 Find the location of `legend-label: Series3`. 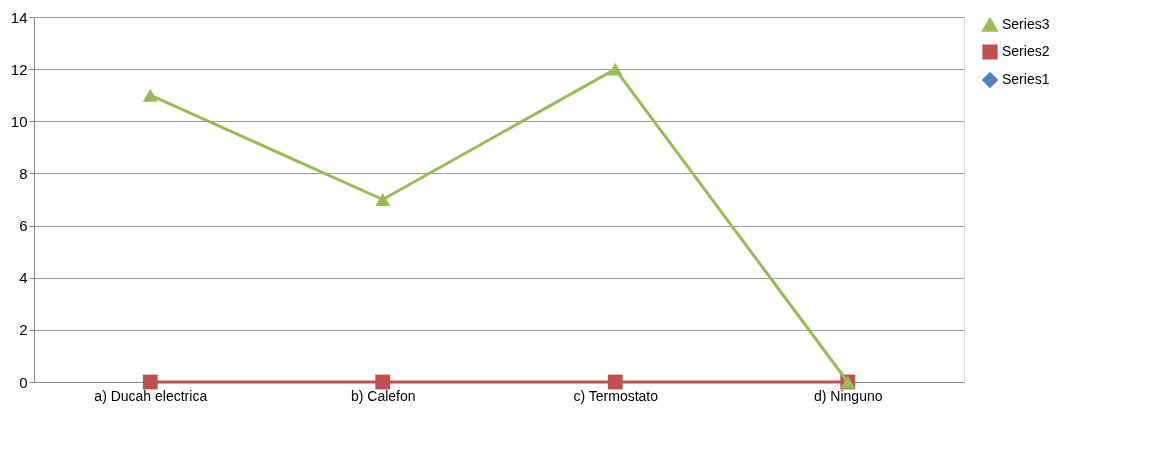

legend-label: Series3 is located at coordinates (1026, 24).